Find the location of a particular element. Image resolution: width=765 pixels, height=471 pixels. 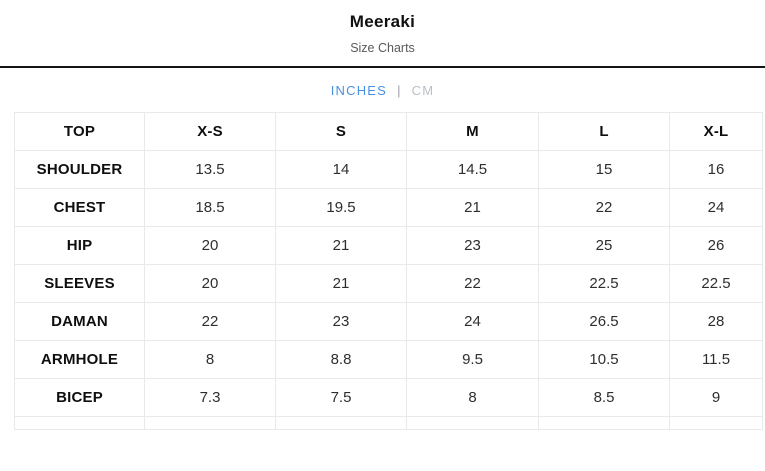

table-row-bicep: BICEP 7.3 7.5 8 8.5 9 is located at coordinates (388, 397).